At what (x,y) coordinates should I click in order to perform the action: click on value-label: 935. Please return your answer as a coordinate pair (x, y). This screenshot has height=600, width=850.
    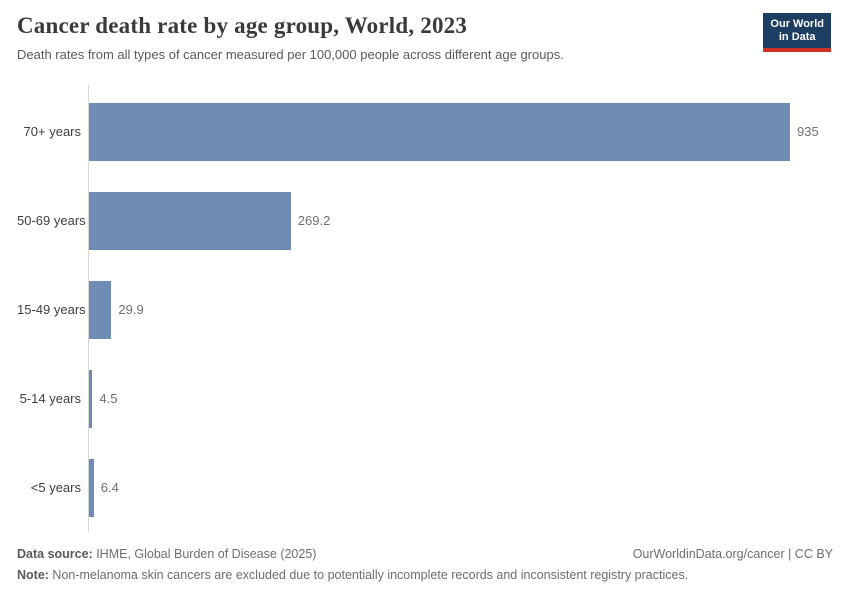
    Looking at the image, I should click on (808, 131).